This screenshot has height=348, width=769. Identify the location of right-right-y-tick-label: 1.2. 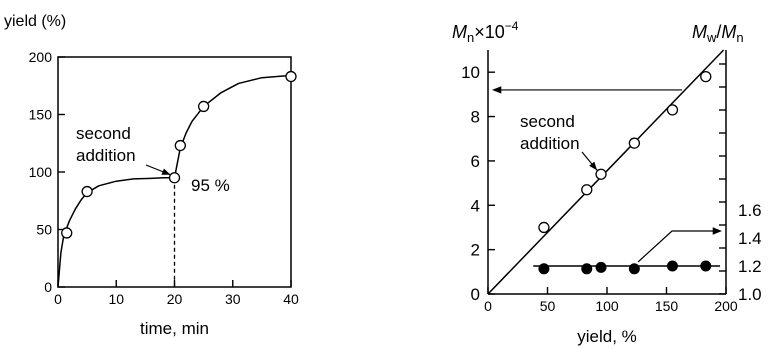
(750, 266).